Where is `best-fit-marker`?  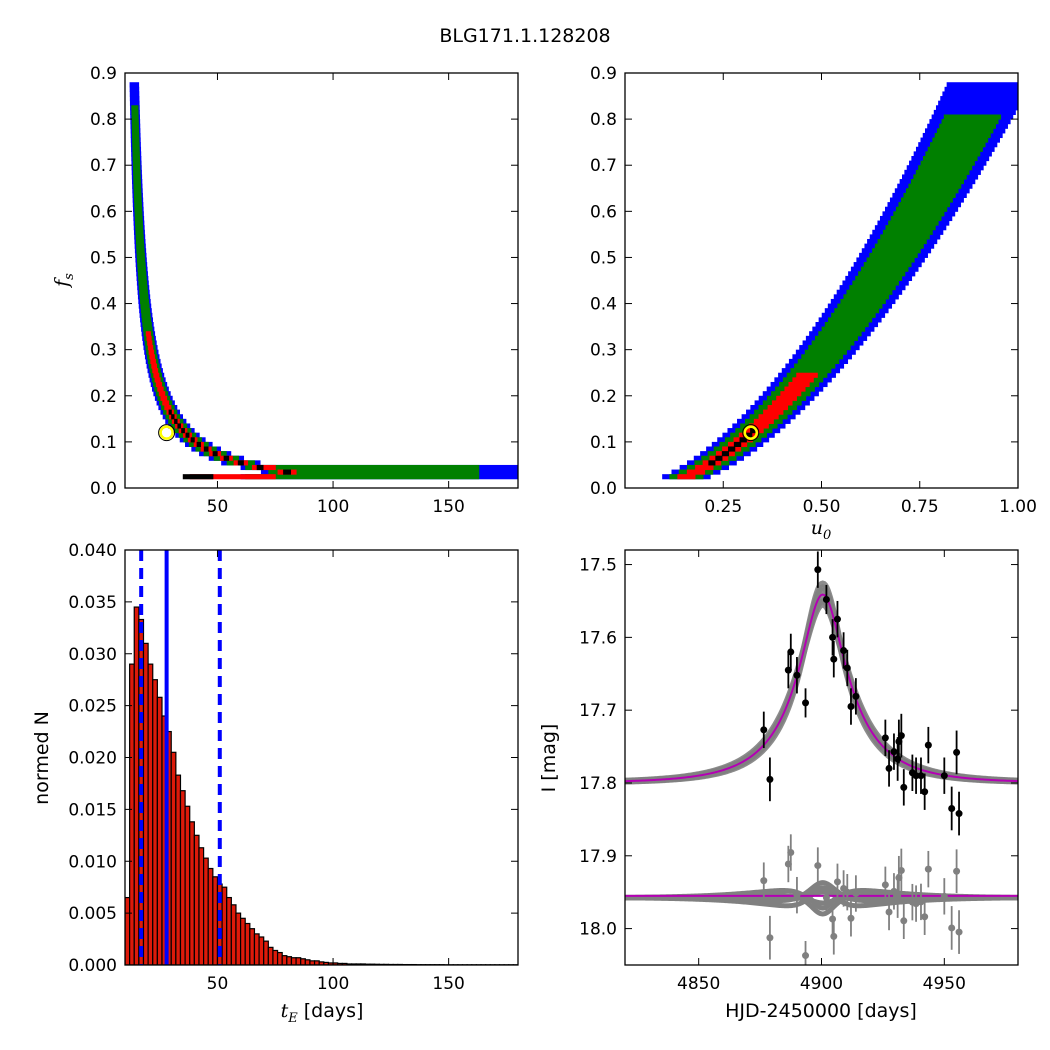 best-fit-marker is located at coordinates (751, 432).